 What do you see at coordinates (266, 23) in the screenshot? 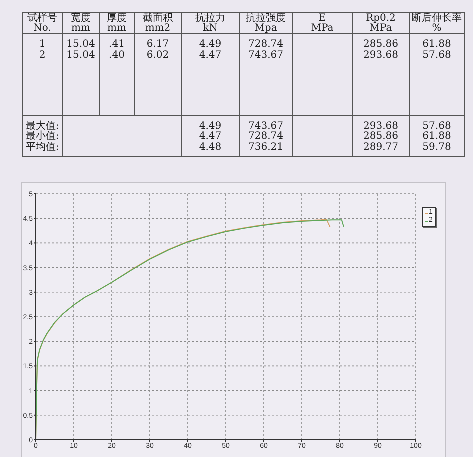
I see `category-label: 抗拉强度 Mpa` at bounding box center [266, 23].